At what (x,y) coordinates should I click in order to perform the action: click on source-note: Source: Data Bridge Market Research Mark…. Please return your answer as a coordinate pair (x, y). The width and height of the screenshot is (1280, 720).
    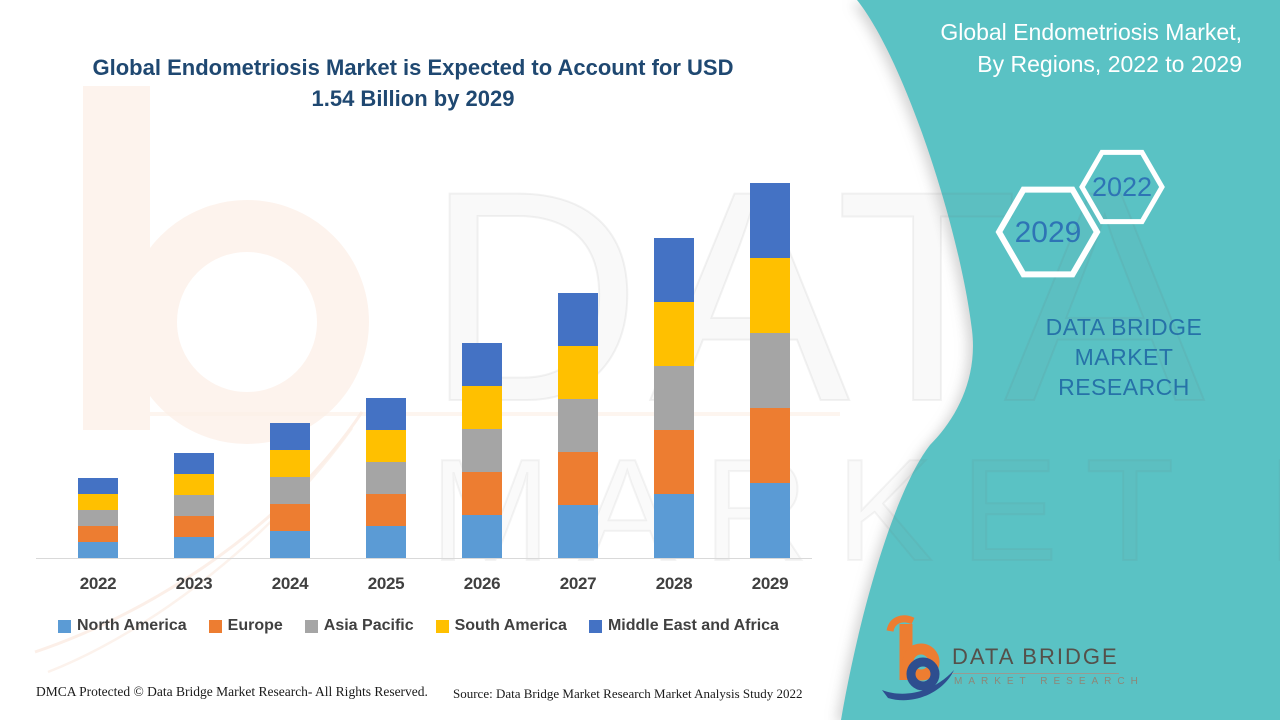
    Looking at the image, I should click on (628, 693).